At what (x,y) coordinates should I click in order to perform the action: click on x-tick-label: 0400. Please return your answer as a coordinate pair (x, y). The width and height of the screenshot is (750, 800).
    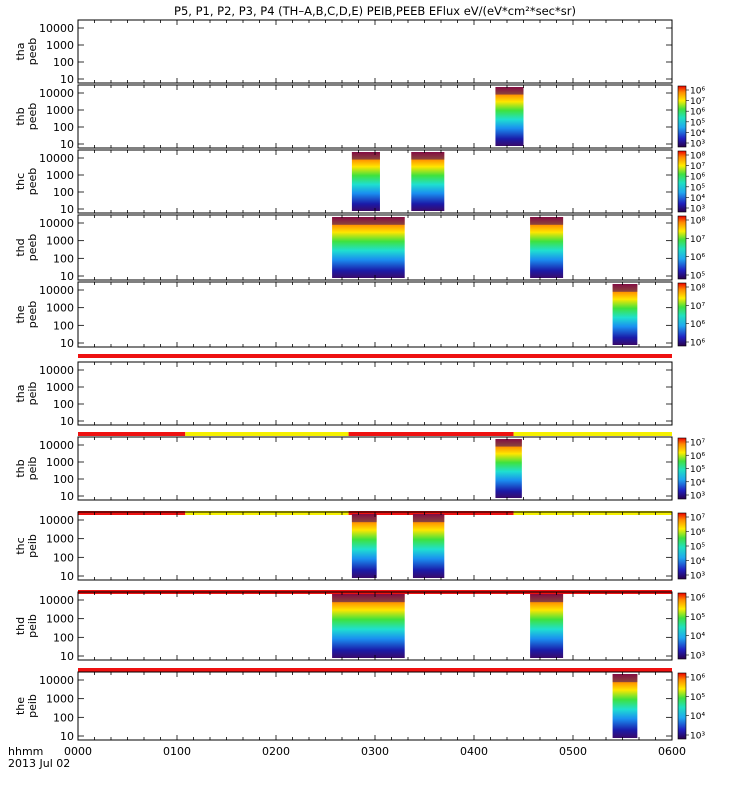
    Looking at the image, I should click on (474, 751).